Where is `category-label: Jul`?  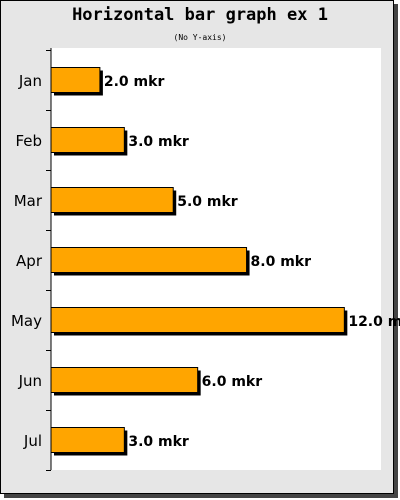 category-label: Jul is located at coordinates (32, 441).